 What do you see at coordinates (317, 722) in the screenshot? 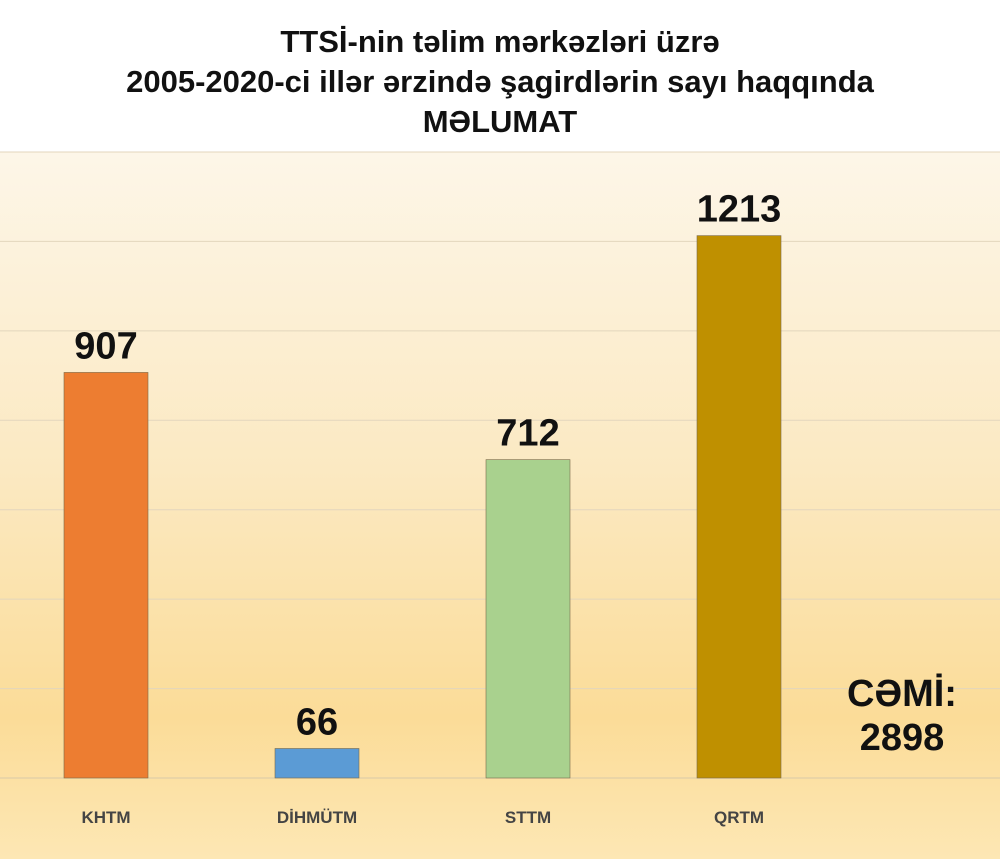
I see `data-label: 66` at bounding box center [317, 722].